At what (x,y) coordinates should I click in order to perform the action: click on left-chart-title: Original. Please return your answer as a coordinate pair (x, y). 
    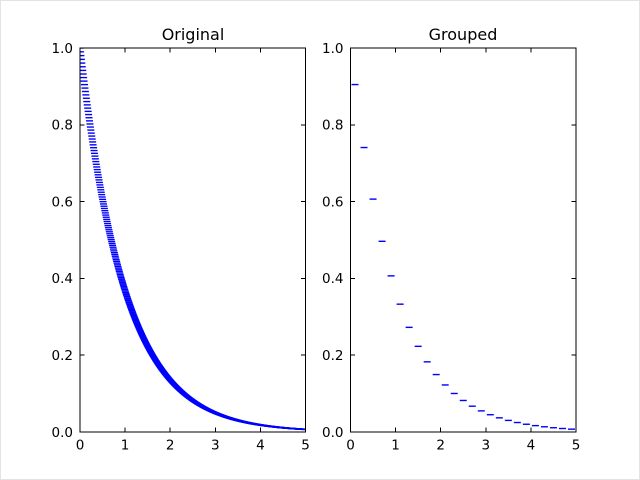
    Looking at the image, I should click on (193, 34).